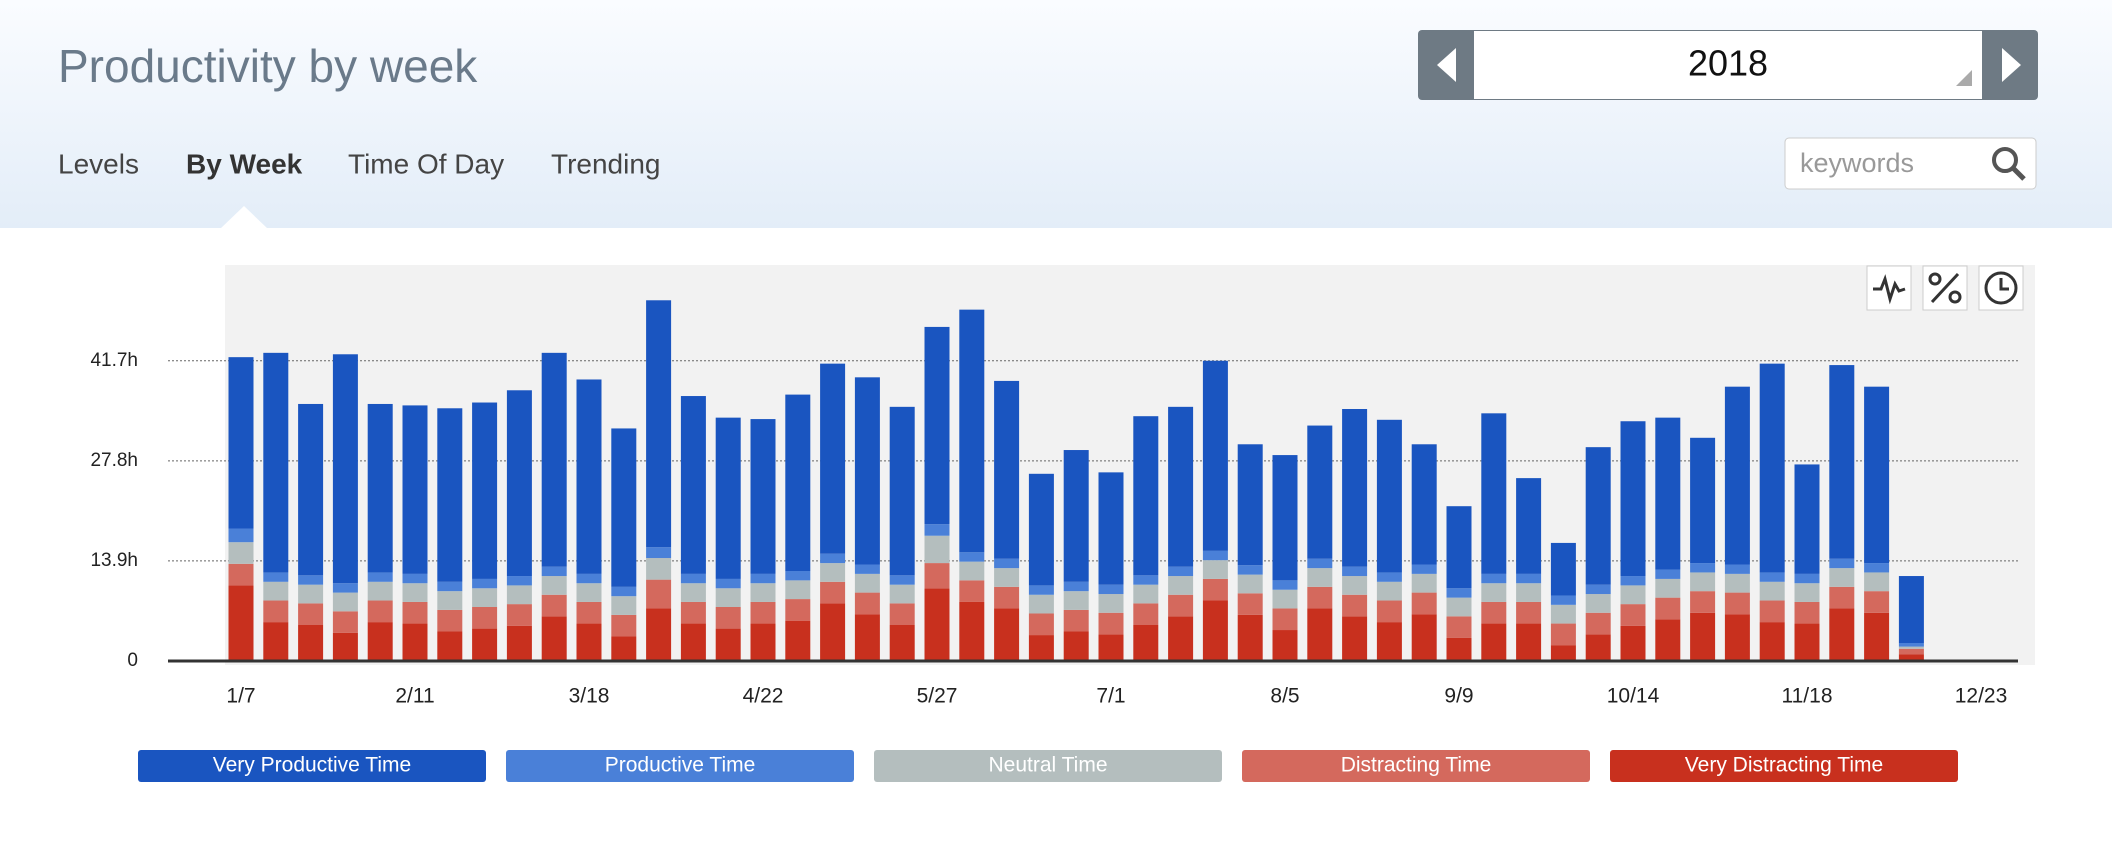 The image size is (2112, 847). Describe the element at coordinates (98, 163) in the screenshot. I see `tab: Levels` at that location.